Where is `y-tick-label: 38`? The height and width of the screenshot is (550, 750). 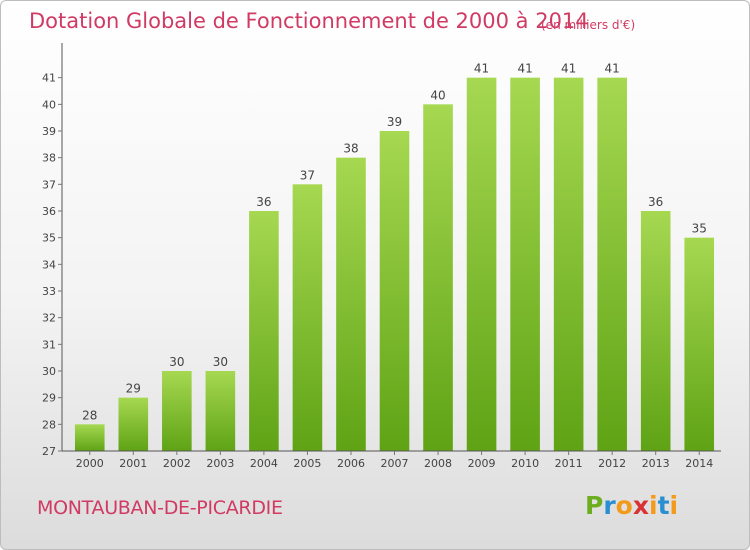
y-tick-label: 38 is located at coordinates (49, 158).